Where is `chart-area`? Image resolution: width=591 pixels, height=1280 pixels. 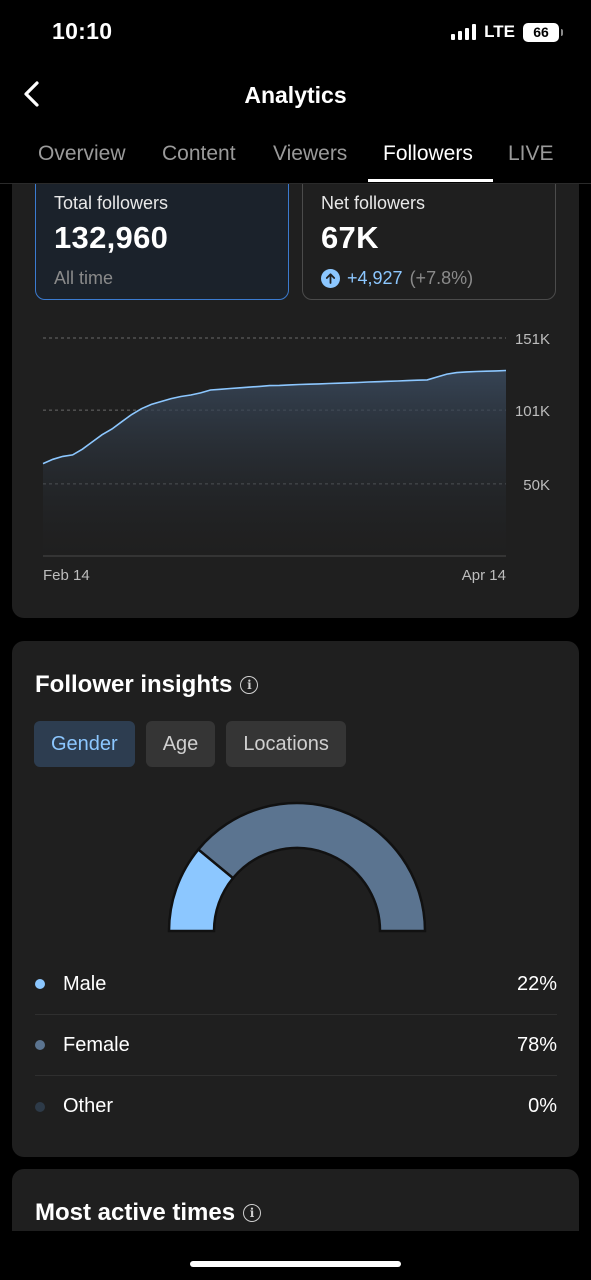 chart-area is located at coordinates (274, 463).